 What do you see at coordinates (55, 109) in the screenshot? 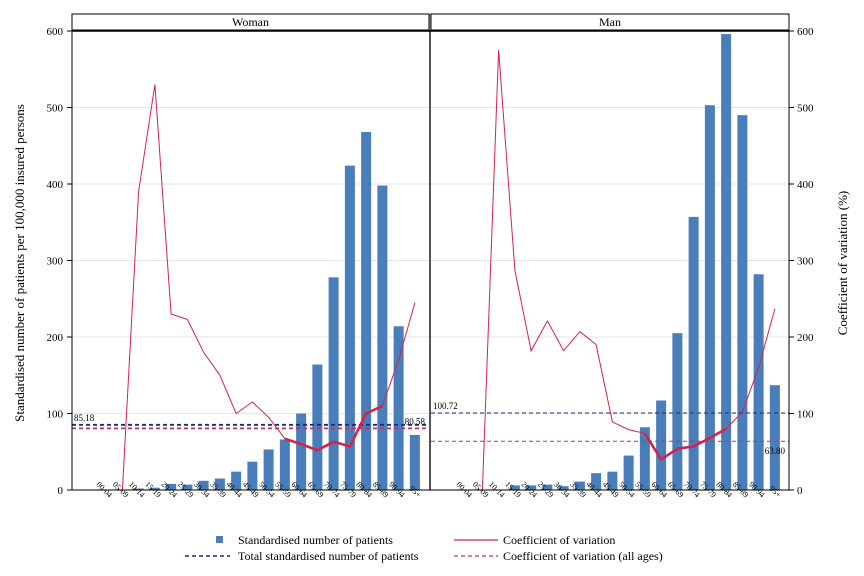
I see `y-tick-label-left: 500` at bounding box center [55, 109].